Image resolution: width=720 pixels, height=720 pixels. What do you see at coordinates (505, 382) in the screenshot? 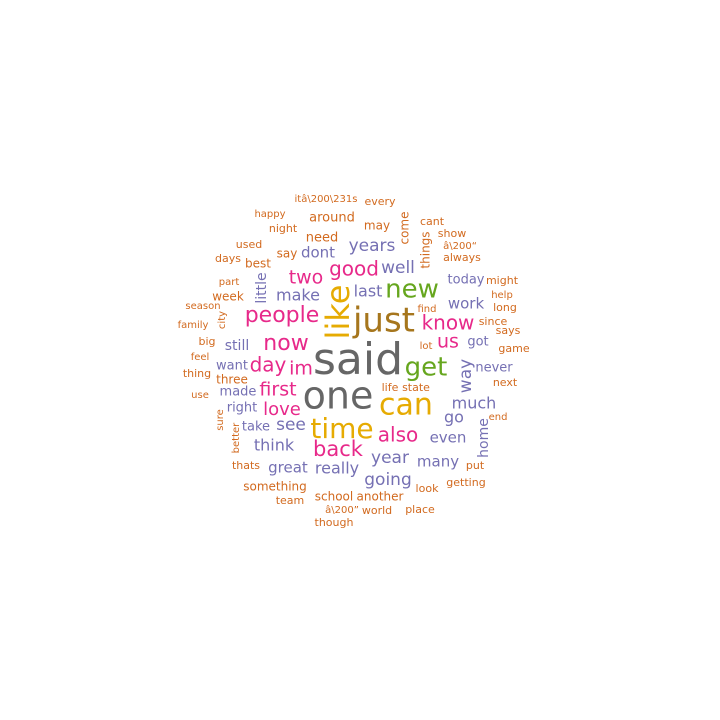
I see `word-next-65: next` at bounding box center [505, 382].